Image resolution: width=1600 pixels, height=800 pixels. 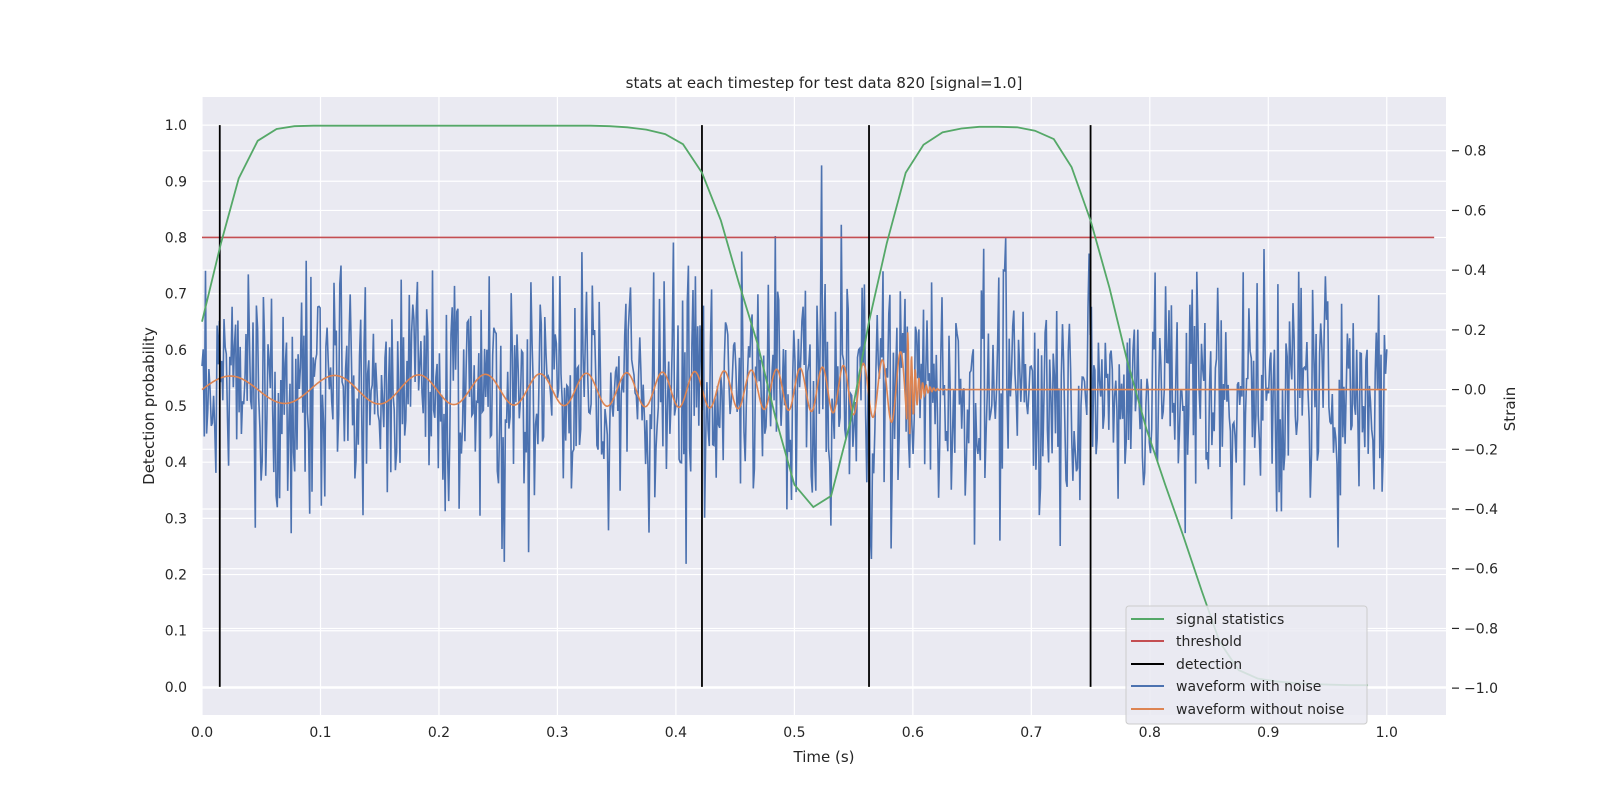 What do you see at coordinates (1209, 665) in the screenshot?
I see `legend-label-detection: detection` at bounding box center [1209, 665].